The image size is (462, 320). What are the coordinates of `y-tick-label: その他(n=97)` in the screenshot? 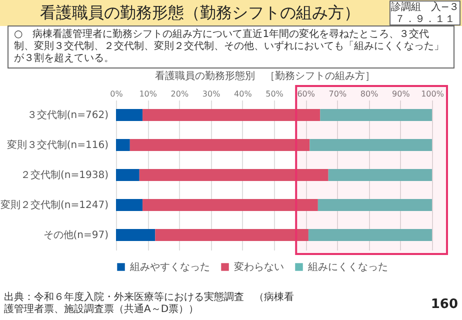 It's located at (76, 235).